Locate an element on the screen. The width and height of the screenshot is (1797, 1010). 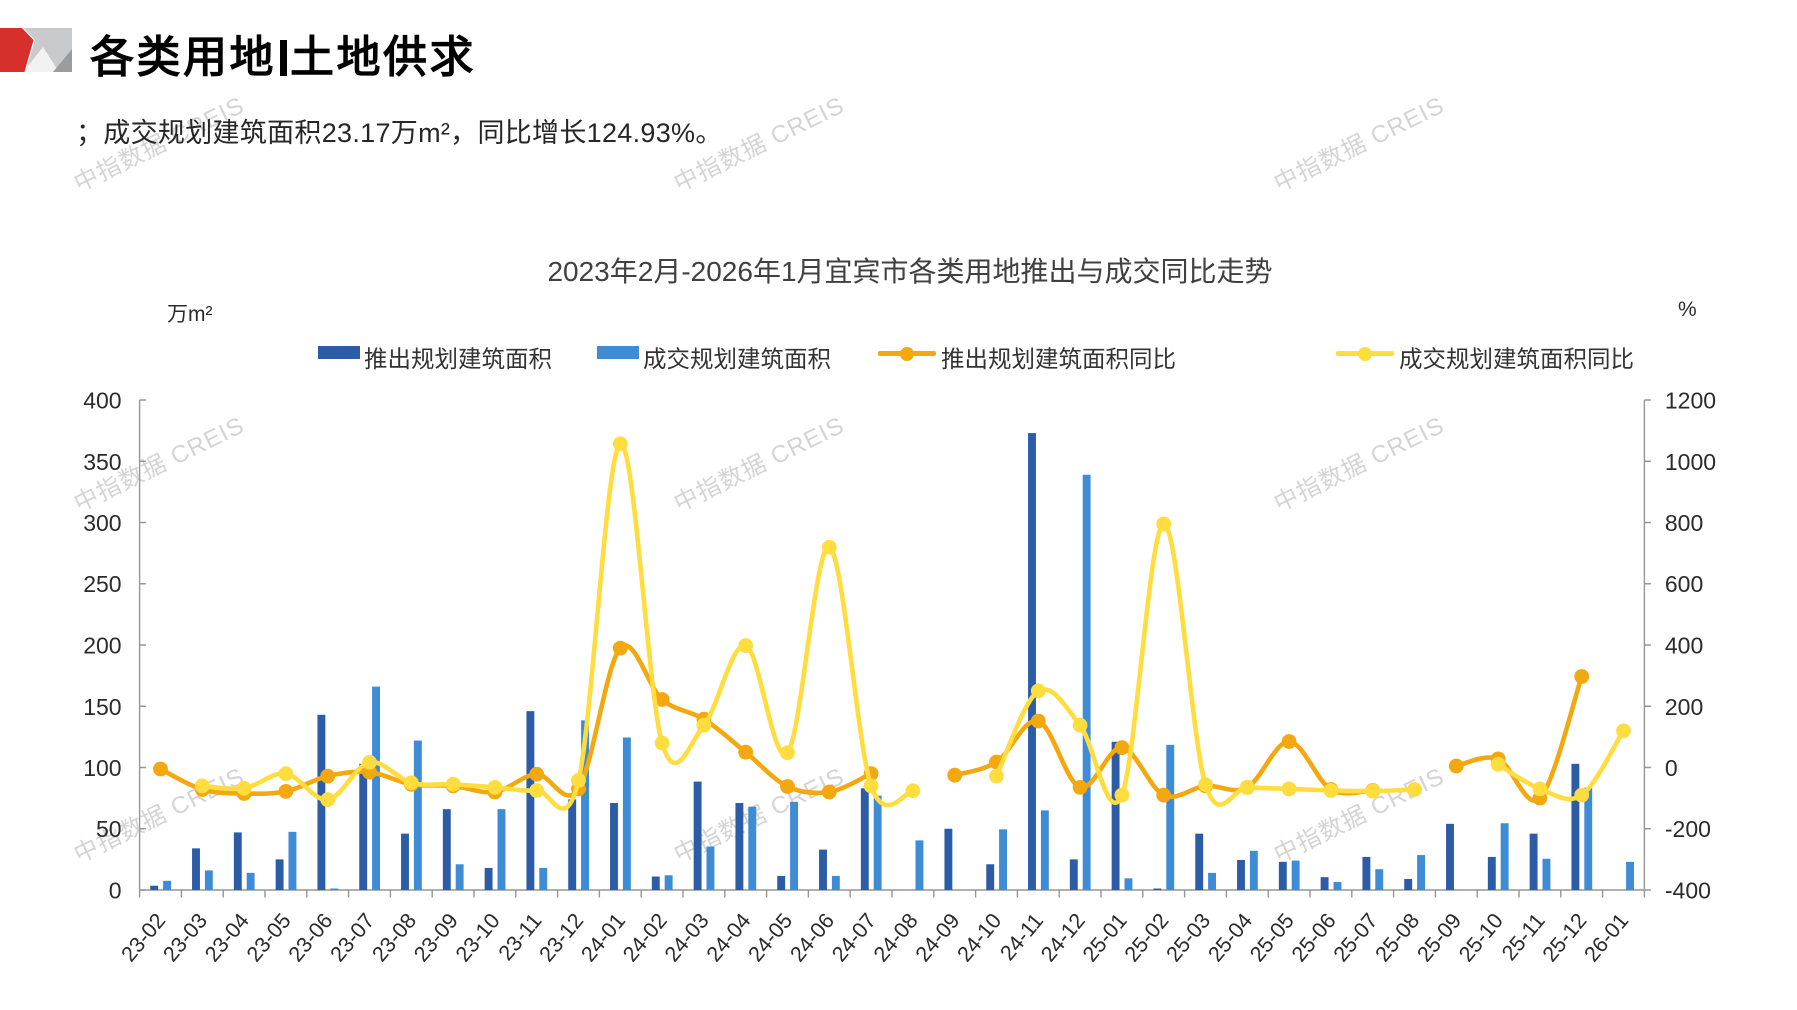
svg-text: 23-12 is located at coordinates (562, 938).